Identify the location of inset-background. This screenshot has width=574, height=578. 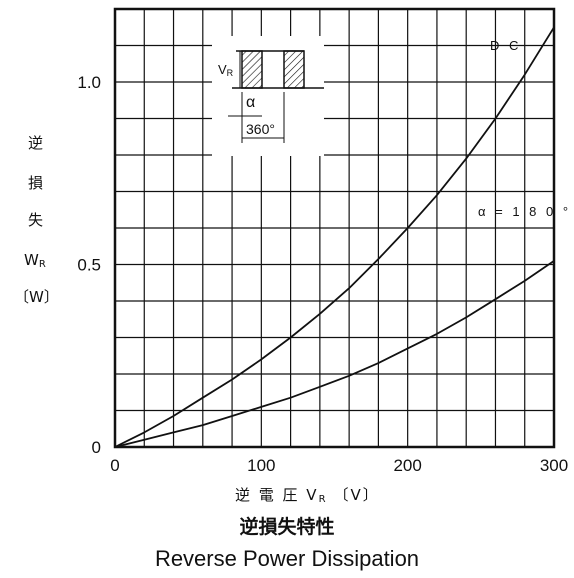
(268, 96).